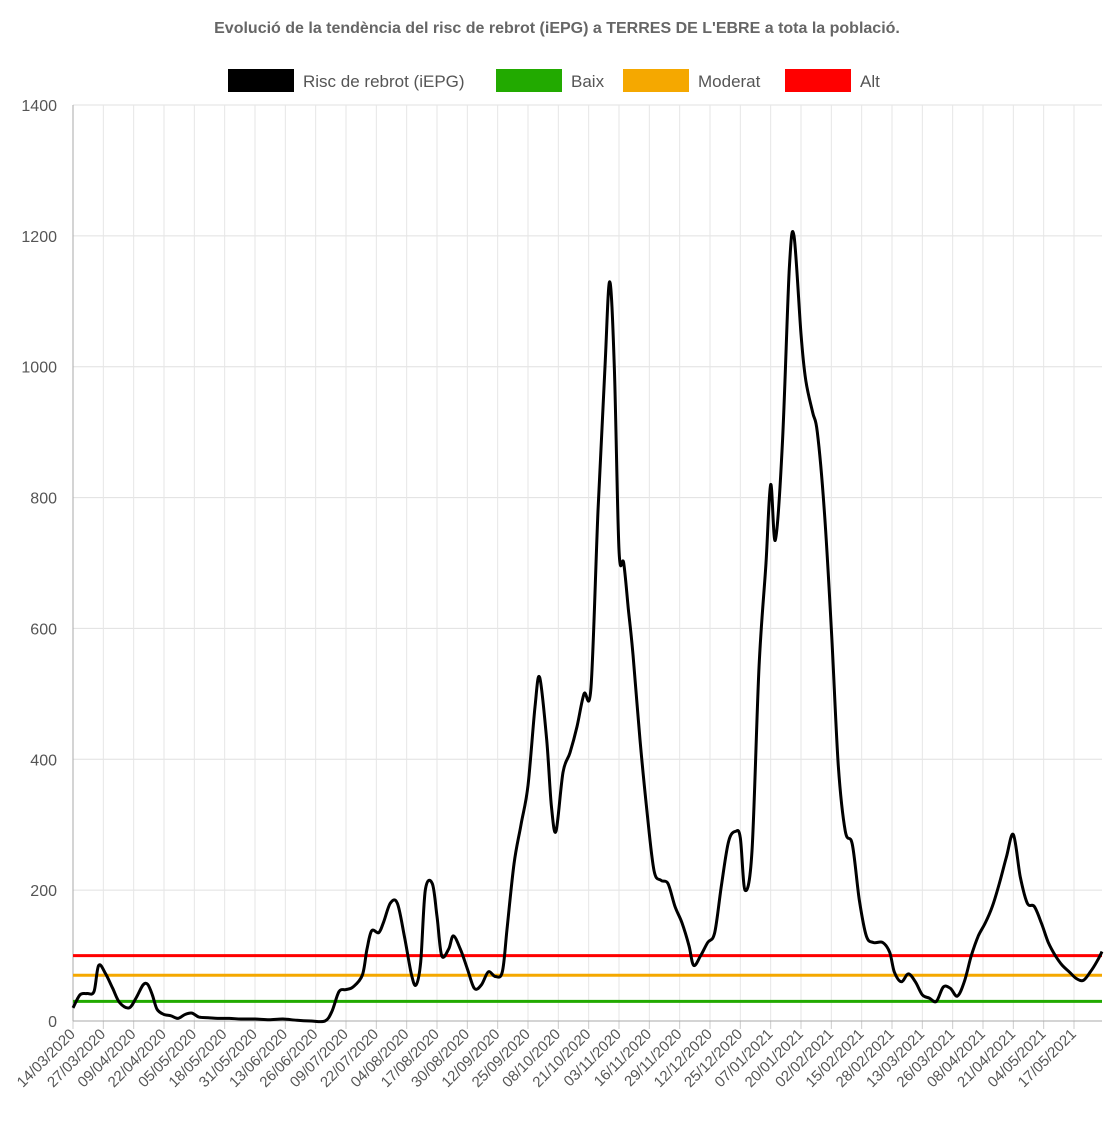 This screenshot has width=1114, height=1131. What do you see at coordinates (587, 978) in the screenshot?
I see `threshold-lines` at bounding box center [587, 978].